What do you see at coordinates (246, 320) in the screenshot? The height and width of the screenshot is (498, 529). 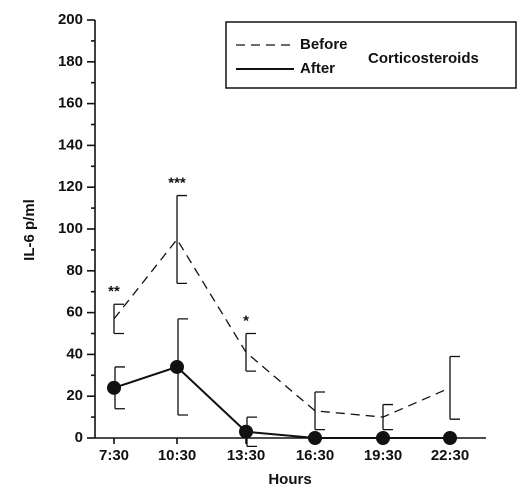 I see `significance-annotation: *` at bounding box center [246, 320].